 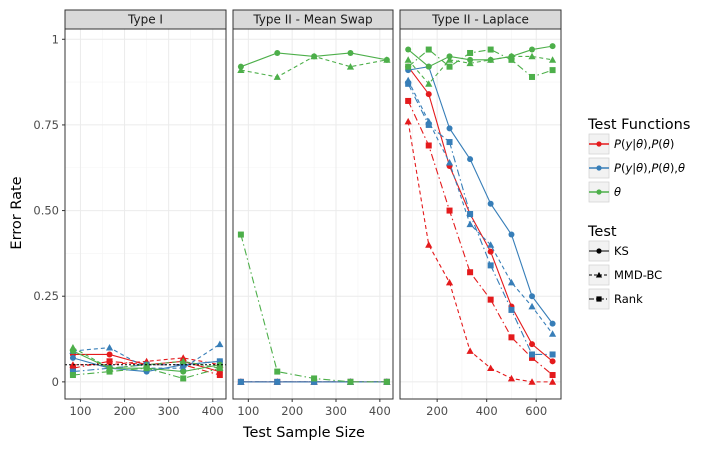 I want to click on legend-label: Rank, so click(x=628, y=299).